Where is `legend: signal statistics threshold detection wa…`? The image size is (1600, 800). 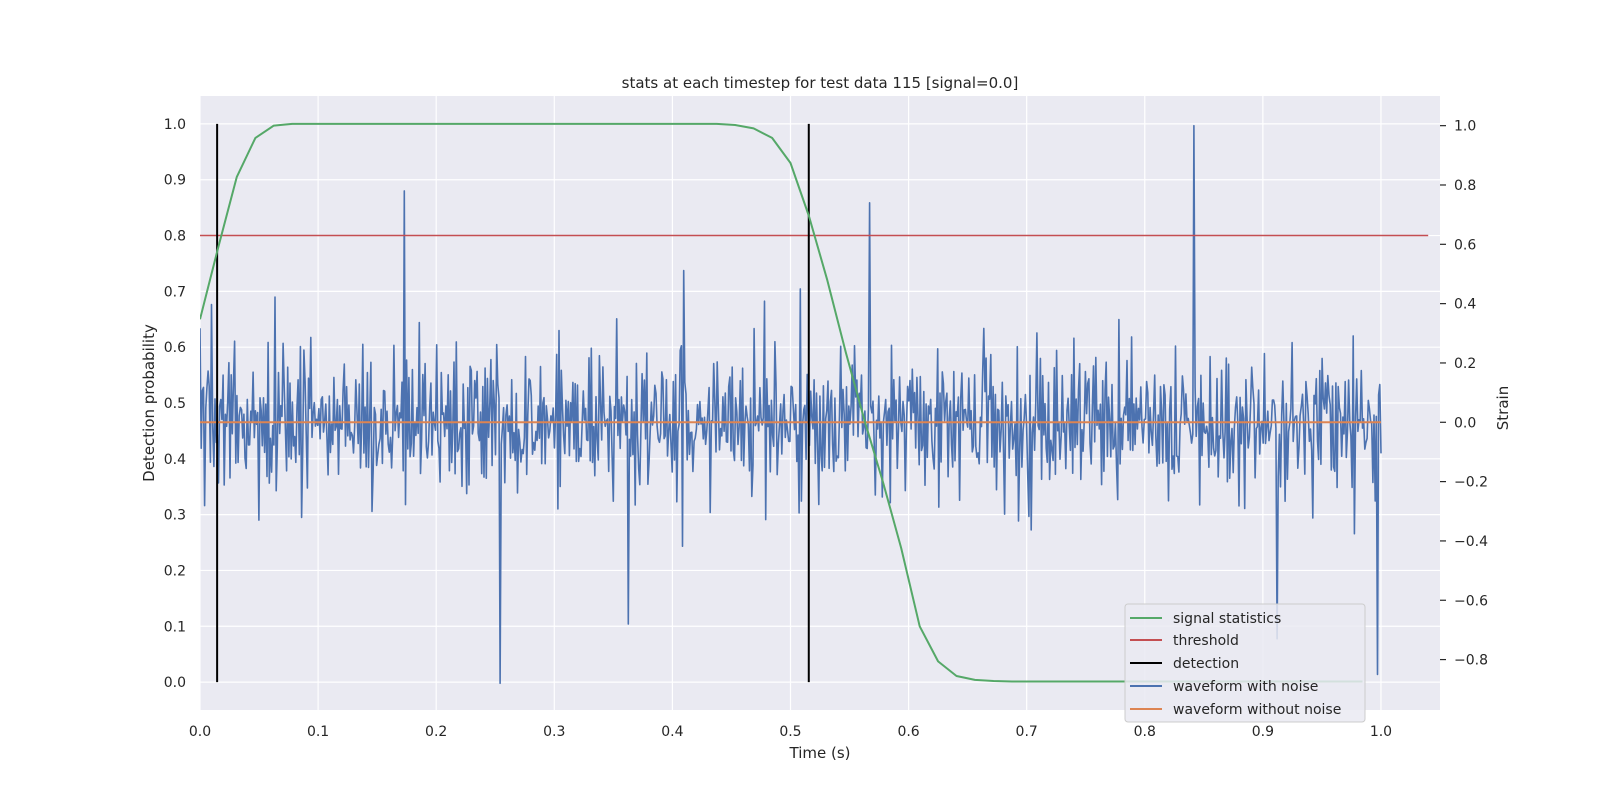 legend: signal statistics threshold detection wa… is located at coordinates (1245, 663).